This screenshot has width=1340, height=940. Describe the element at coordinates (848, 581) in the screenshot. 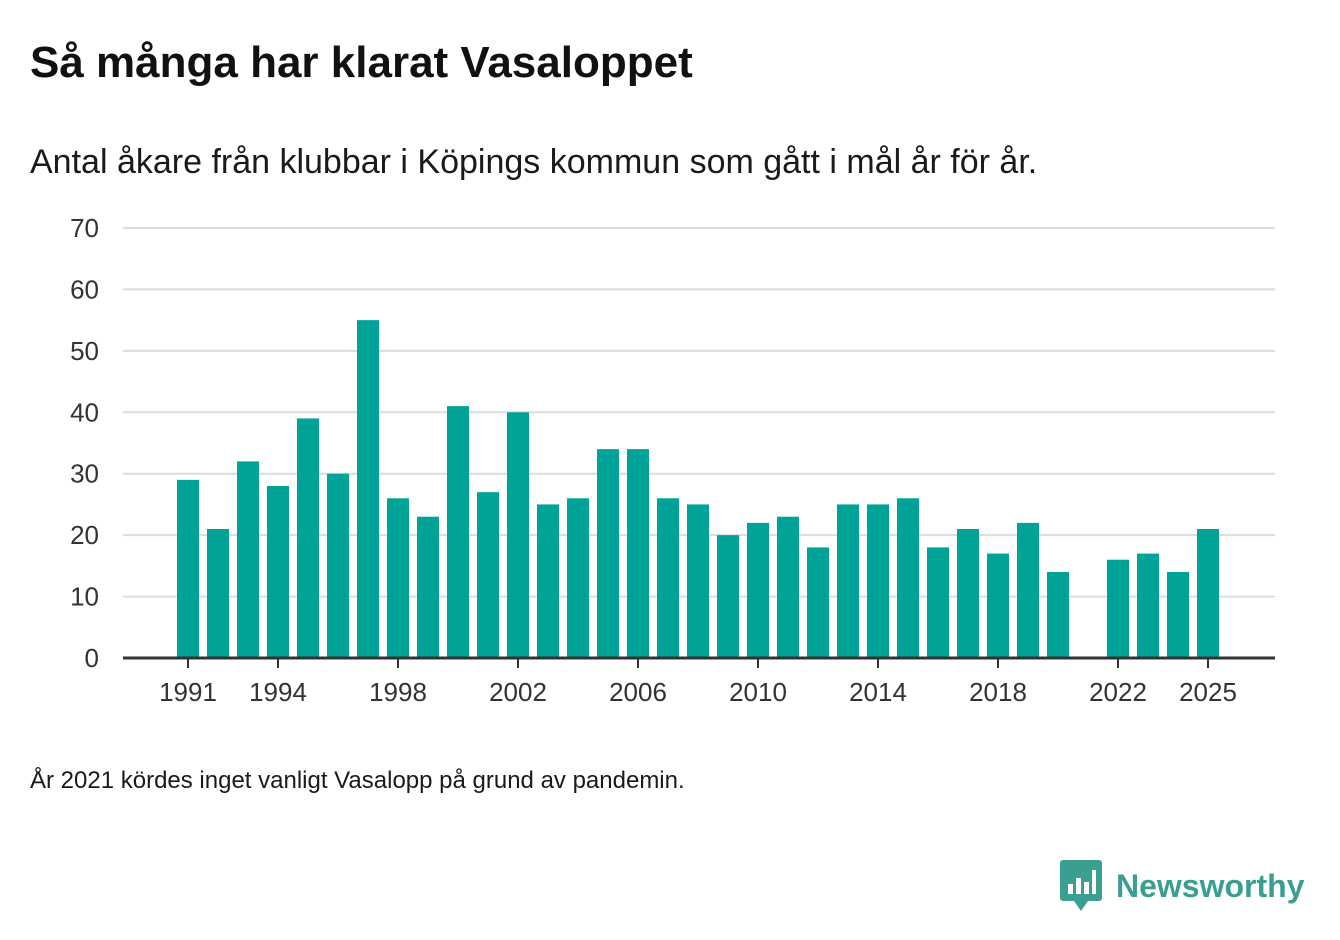

I see `bar-2013` at that location.